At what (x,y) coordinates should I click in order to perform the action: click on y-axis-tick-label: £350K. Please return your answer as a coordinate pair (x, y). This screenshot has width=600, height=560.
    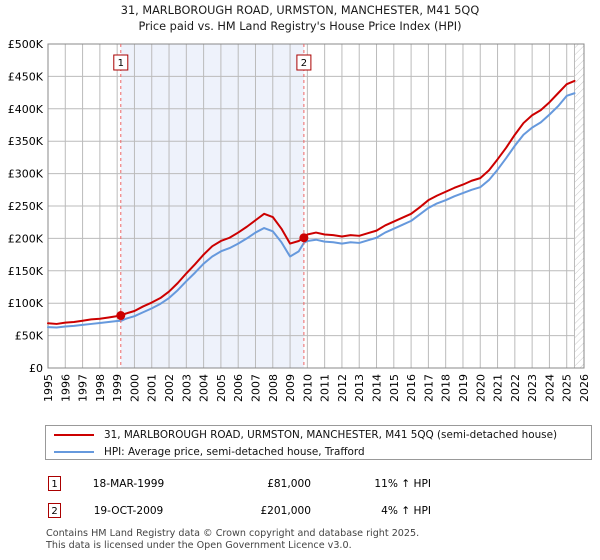
    Looking at the image, I should click on (26, 141).